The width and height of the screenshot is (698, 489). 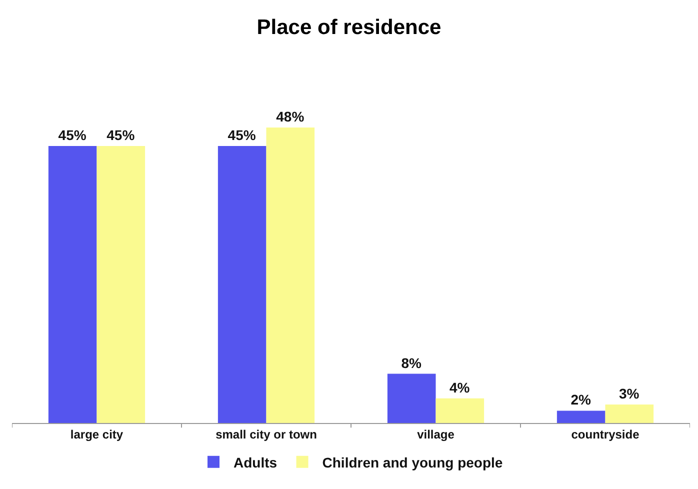 What do you see at coordinates (581, 400) in the screenshot?
I see `data-label: 2%` at bounding box center [581, 400].